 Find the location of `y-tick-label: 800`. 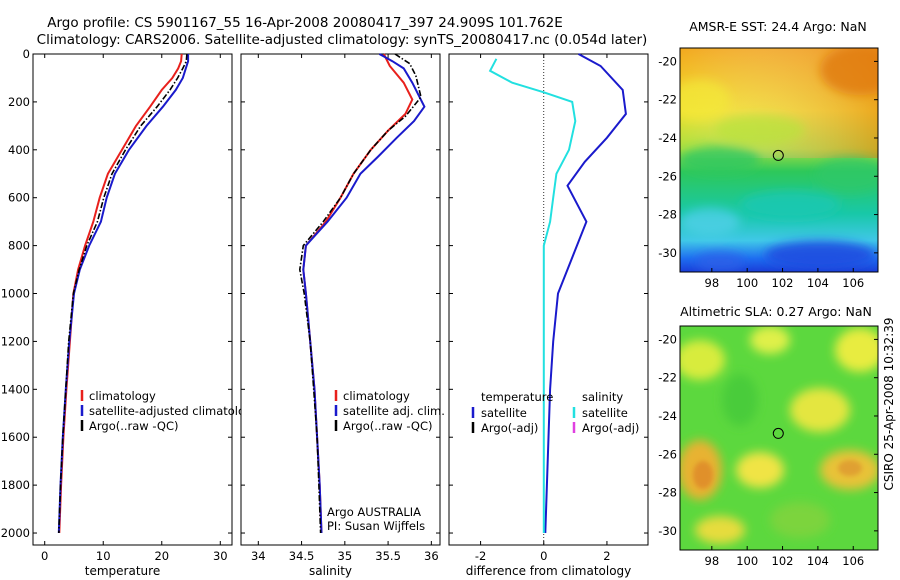

y-tick-label: 800 is located at coordinates (19, 246).